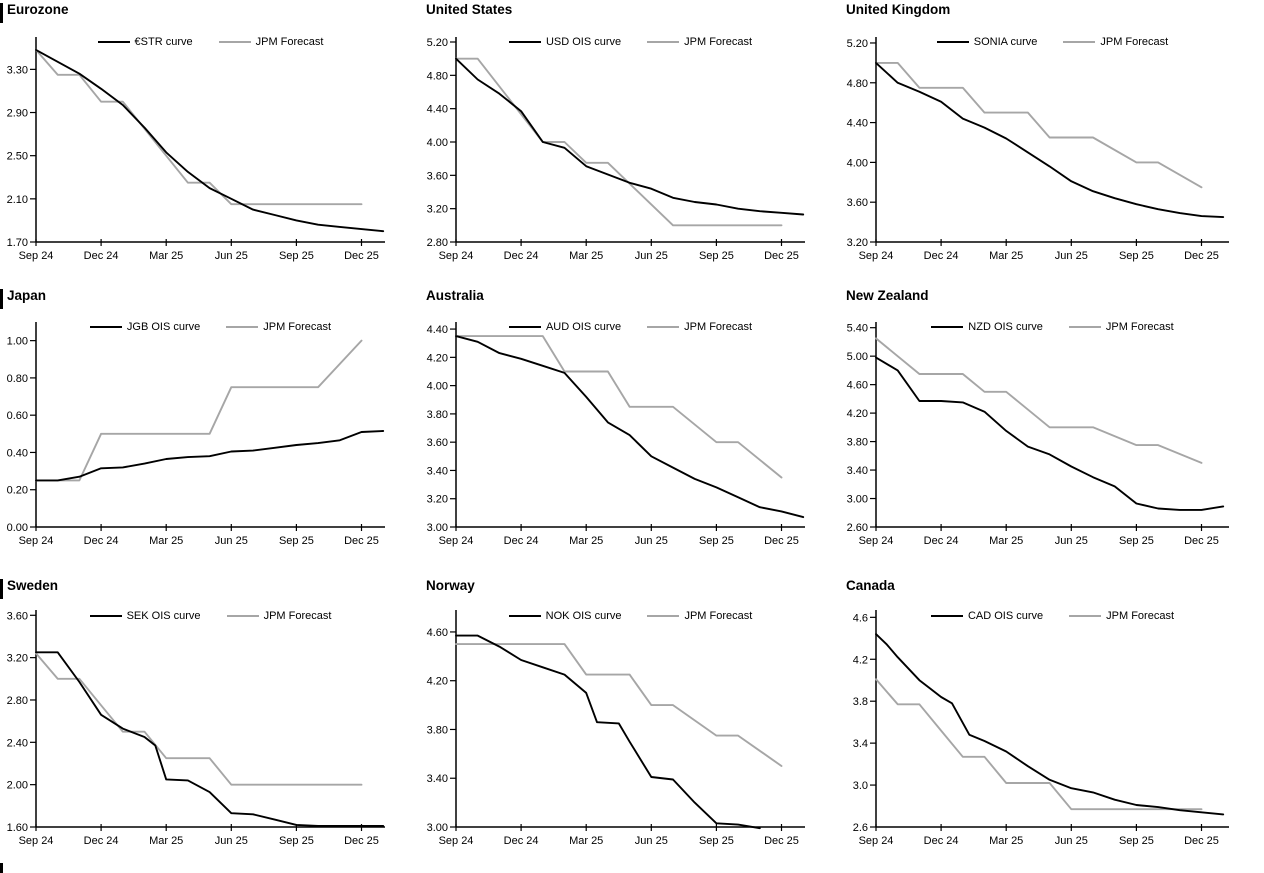 The width and height of the screenshot is (1264, 873). I want to click on y-tick-label: 1.00, so click(17, 342).